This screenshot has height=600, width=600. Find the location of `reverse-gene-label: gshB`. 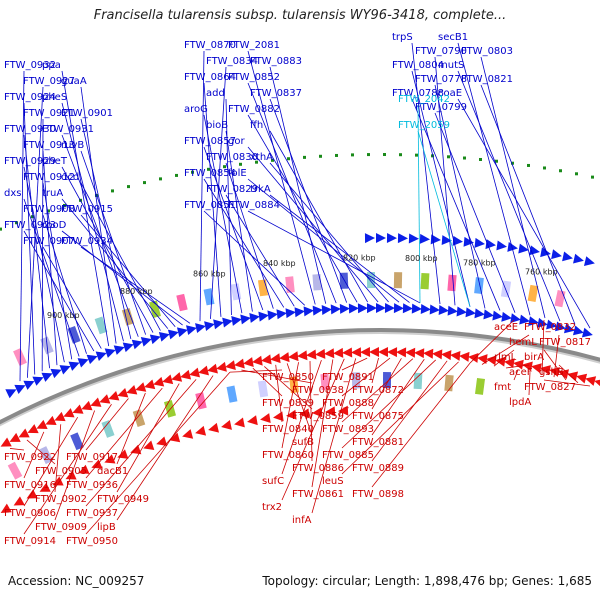

reverse-gene-label: gshB is located at coordinates (551, 372).